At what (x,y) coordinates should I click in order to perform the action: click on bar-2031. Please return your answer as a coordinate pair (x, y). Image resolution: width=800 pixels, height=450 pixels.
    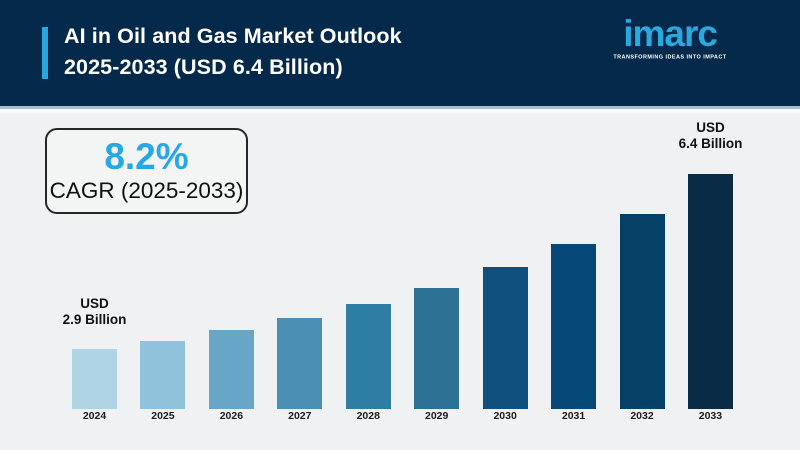
    Looking at the image, I should click on (574, 326).